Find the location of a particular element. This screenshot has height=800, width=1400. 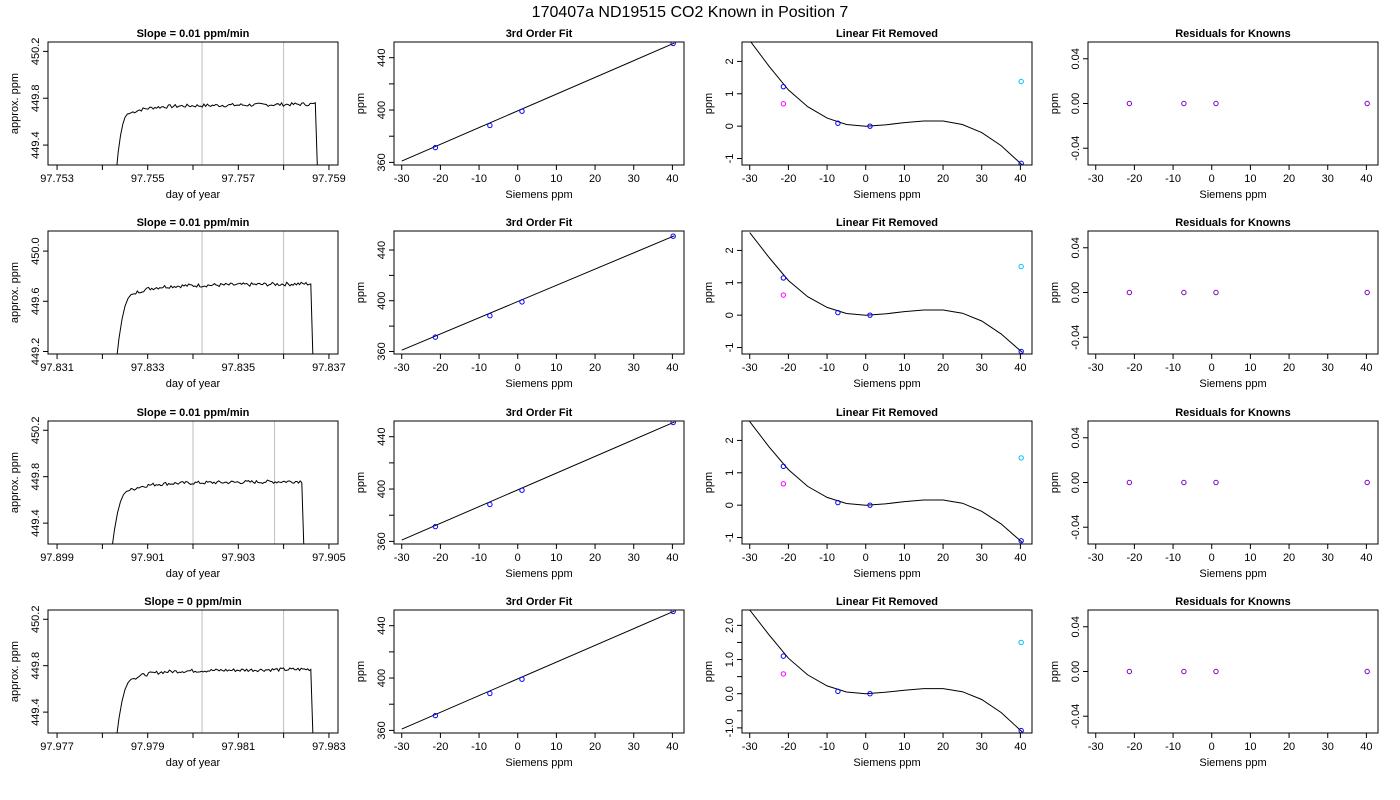

y-tick-label: 0 is located at coordinates (730, 505).